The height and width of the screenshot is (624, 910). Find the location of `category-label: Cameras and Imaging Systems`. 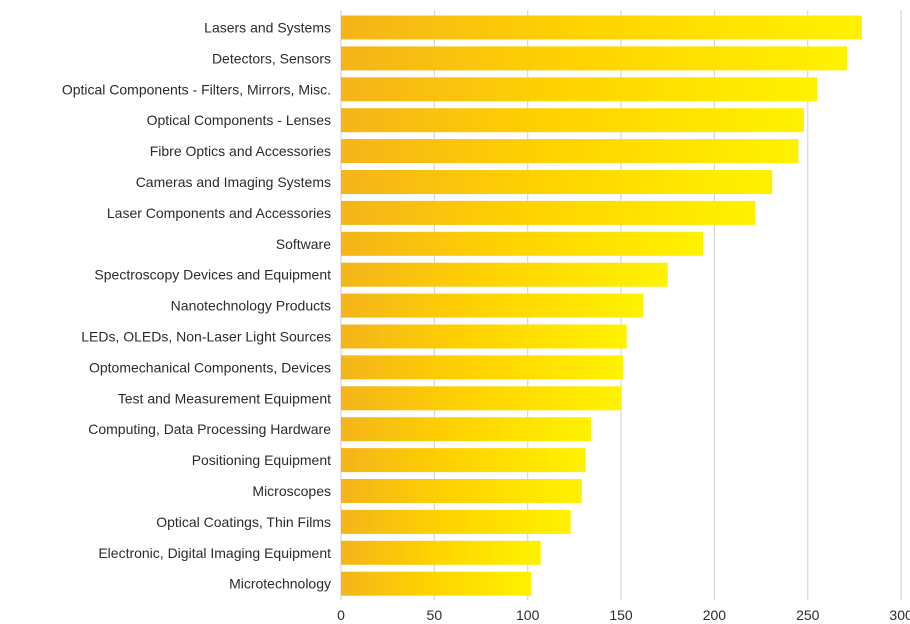

category-label: Cameras and Imaging Systems is located at coordinates (233, 182).